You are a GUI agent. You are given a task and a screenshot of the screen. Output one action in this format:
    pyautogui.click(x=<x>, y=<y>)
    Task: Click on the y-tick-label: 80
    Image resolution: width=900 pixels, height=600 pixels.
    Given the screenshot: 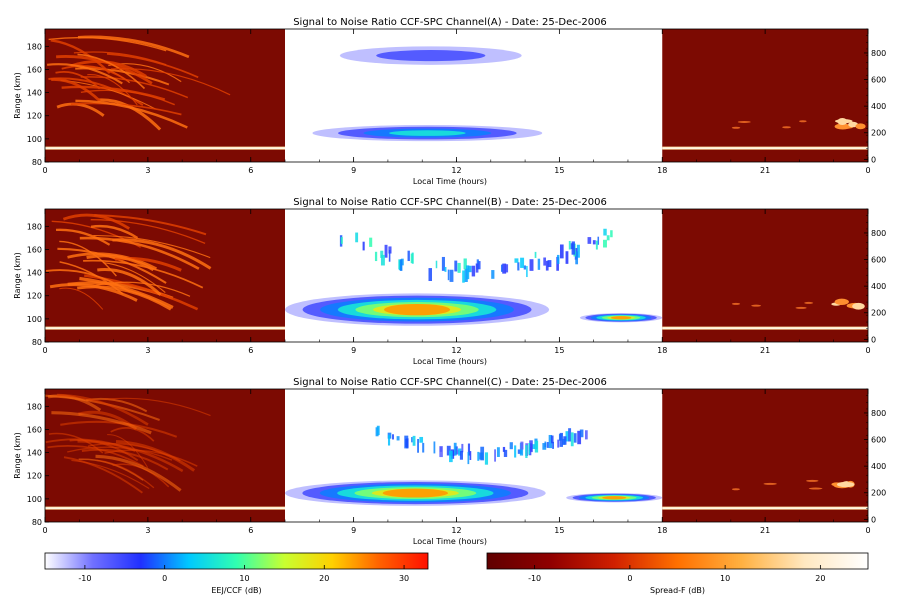 What is the action you would take?
    pyautogui.click(x=37, y=342)
    